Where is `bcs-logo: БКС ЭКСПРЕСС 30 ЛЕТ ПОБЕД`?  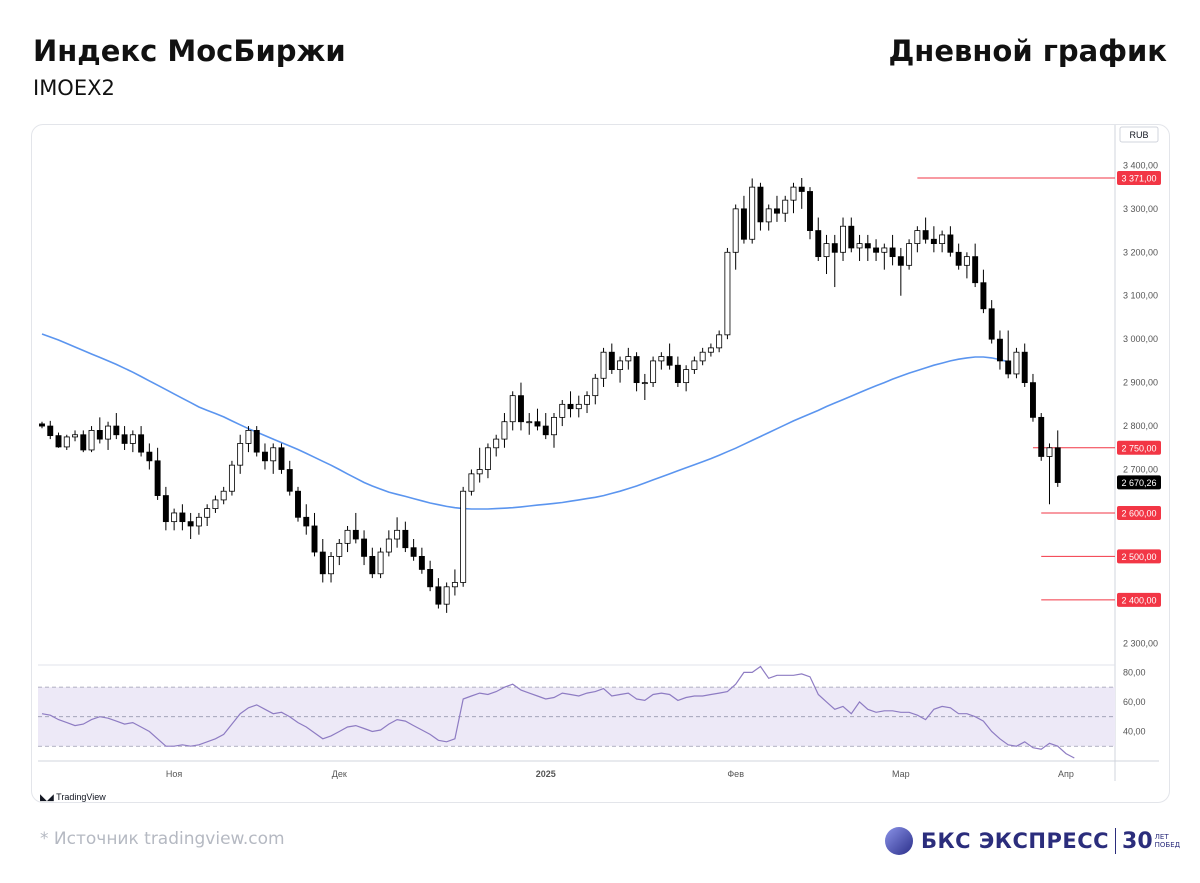
bcs-logo: БКС ЭКСПРЕСС 30 ЛЕТ ПОБЕД is located at coordinates (1032, 841).